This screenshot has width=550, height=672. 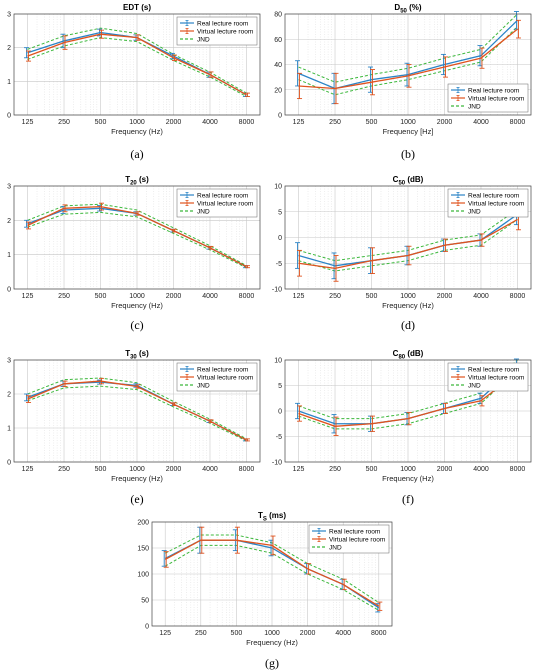 I want to click on y-tick-label: 150, so click(x=143, y=549).